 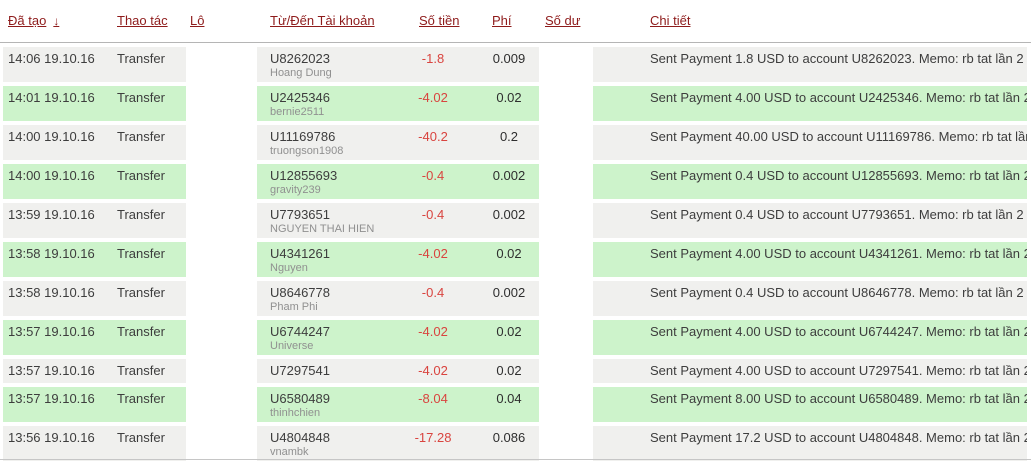 I want to click on created-cell: 13:58 19.10.16, so click(x=57, y=298).